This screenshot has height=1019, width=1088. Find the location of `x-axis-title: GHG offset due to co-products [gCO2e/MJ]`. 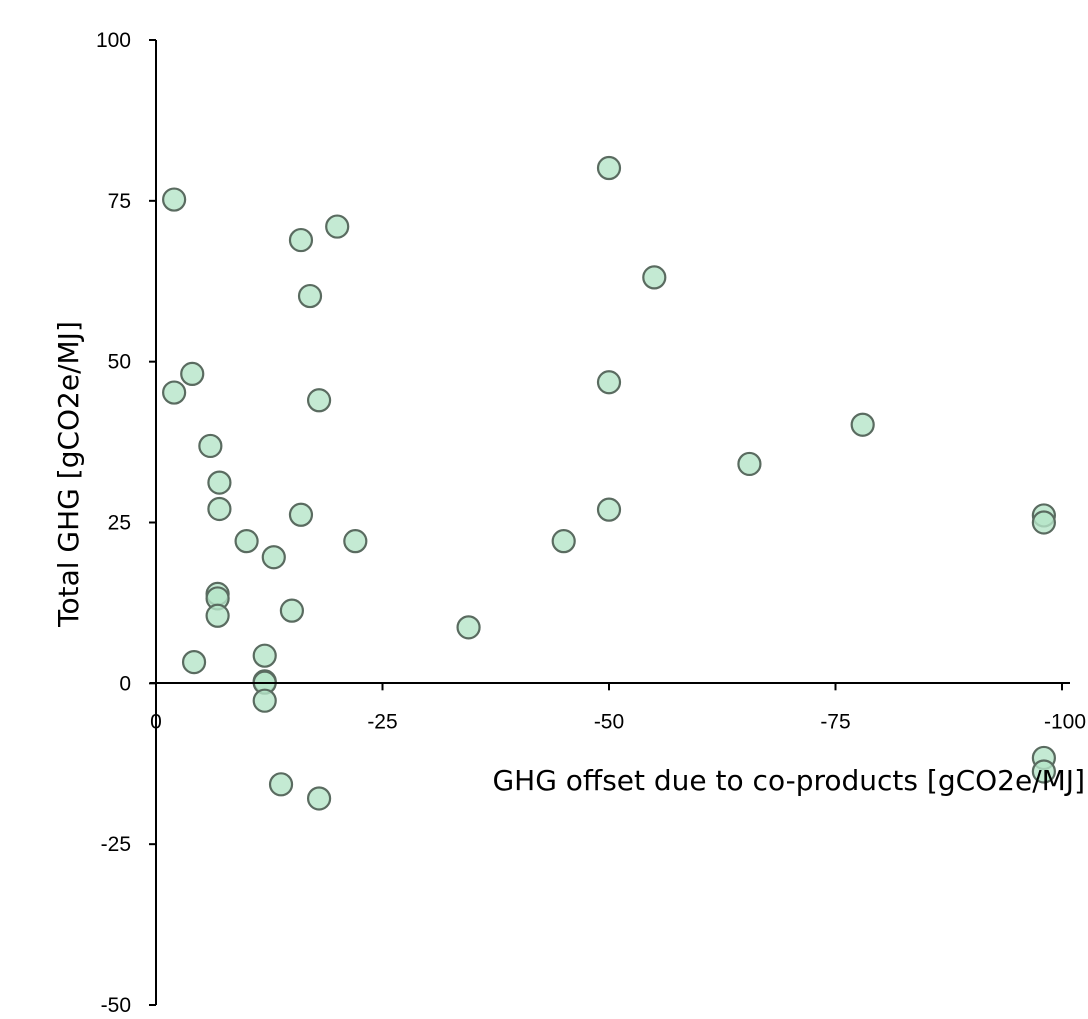

x-axis-title: GHG offset due to co-products [gCO2e/MJ] is located at coordinates (788, 780).